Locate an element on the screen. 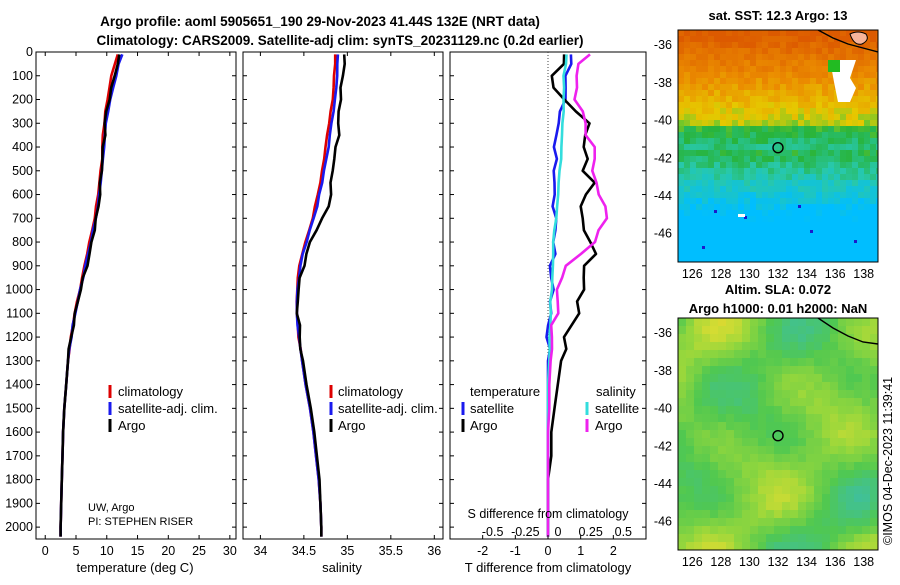 This screenshot has width=900, height=585. legend-temperature-title: temperature is located at coordinates (505, 391).